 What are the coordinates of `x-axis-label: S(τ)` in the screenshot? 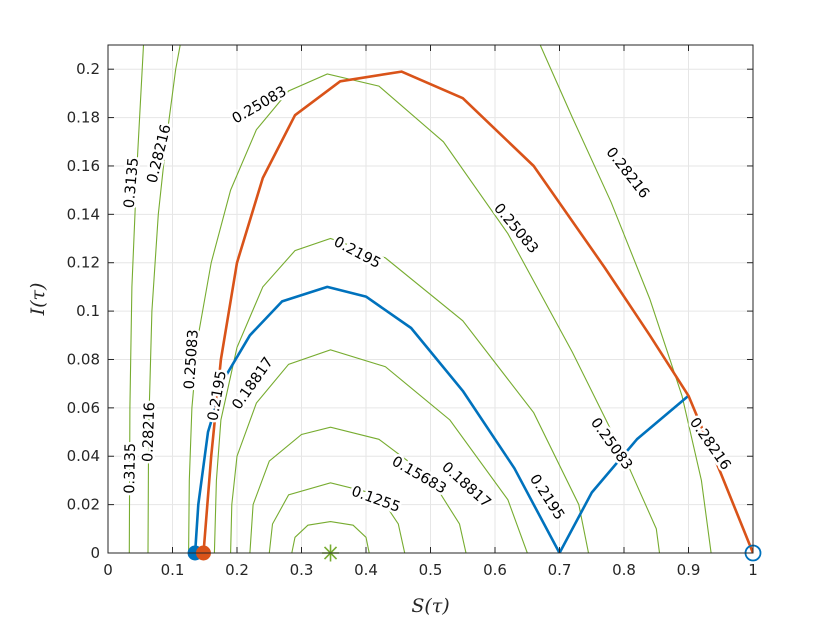 It's located at (430, 606).